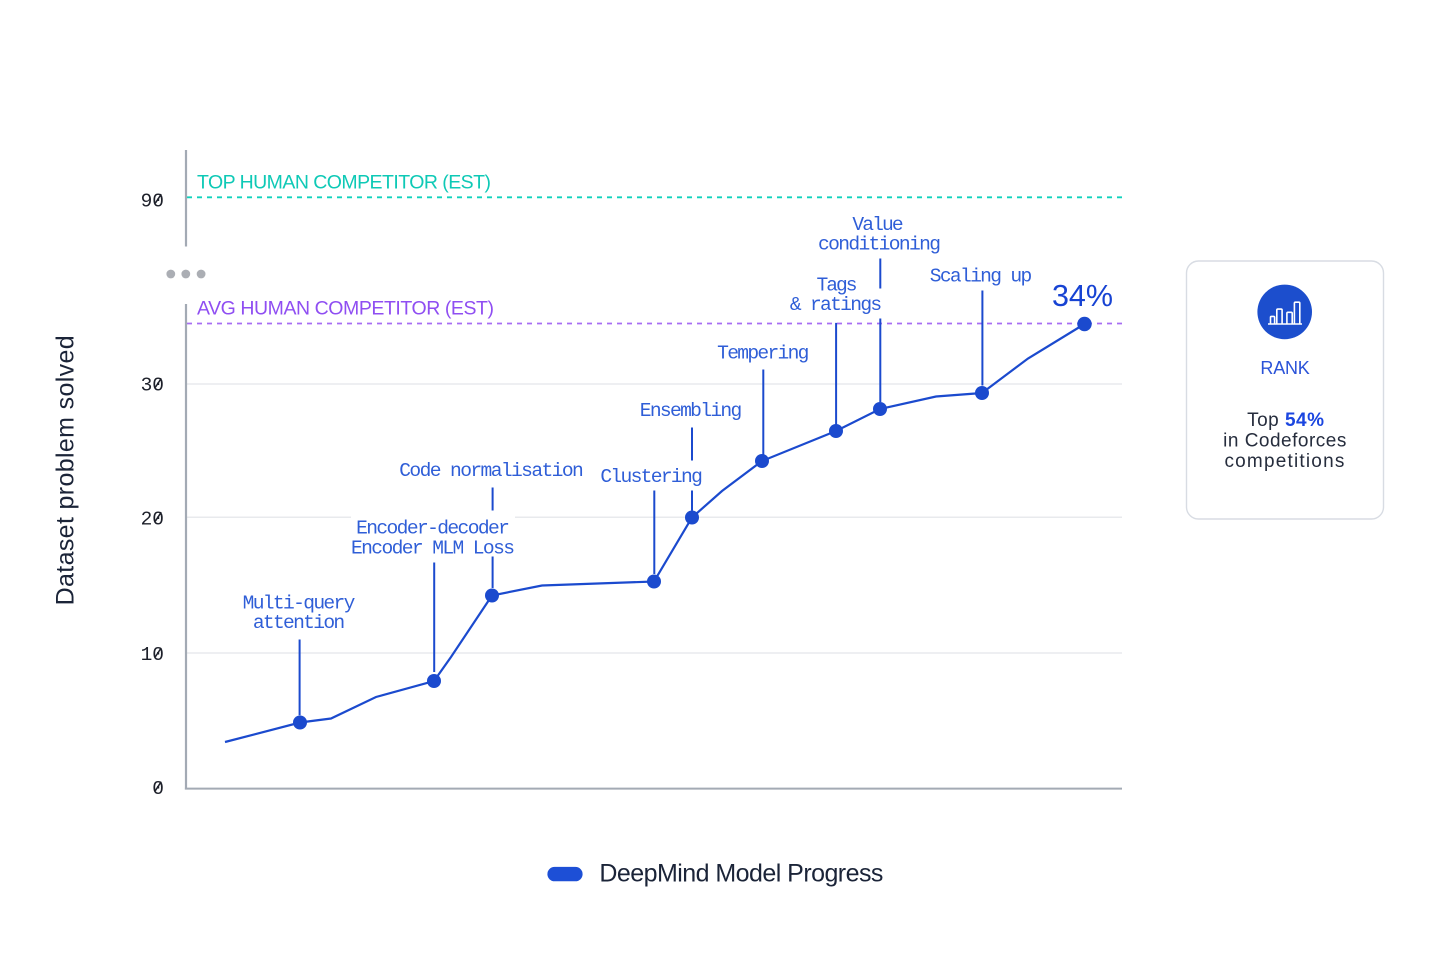 The height and width of the screenshot is (956, 1440). I want to click on svg-text: TOP HUMAN COMPETITOR (EST), so click(344, 182).